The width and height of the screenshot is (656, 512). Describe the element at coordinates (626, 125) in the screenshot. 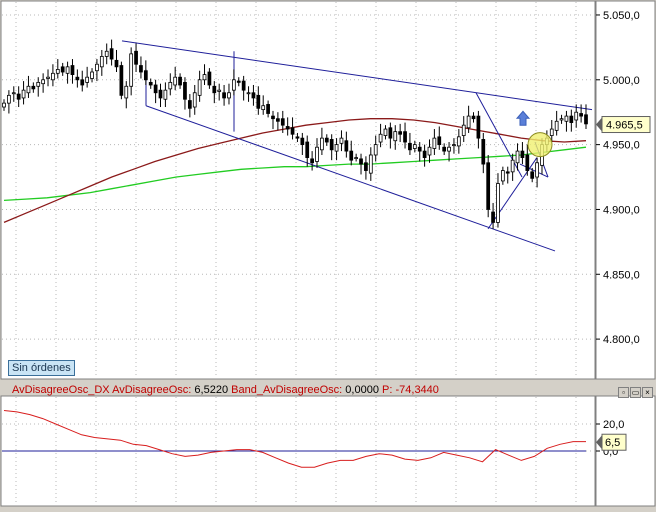

I see `last-price-badge` at that location.